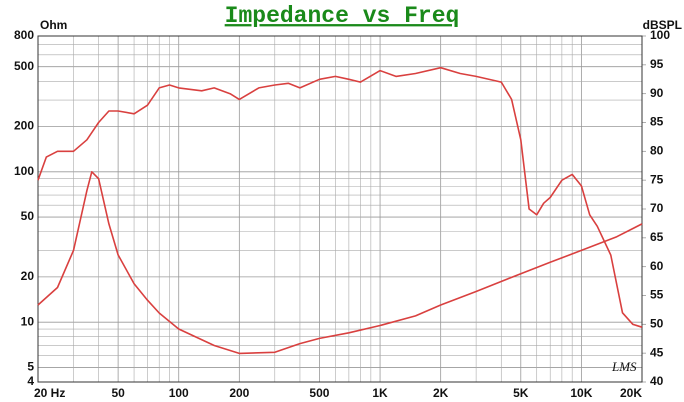 The height and width of the screenshot is (402, 684). What do you see at coordinates (581, 393) in the screenshot?
I see `x-tick-label: 10K` at bounding box center [581, 393].